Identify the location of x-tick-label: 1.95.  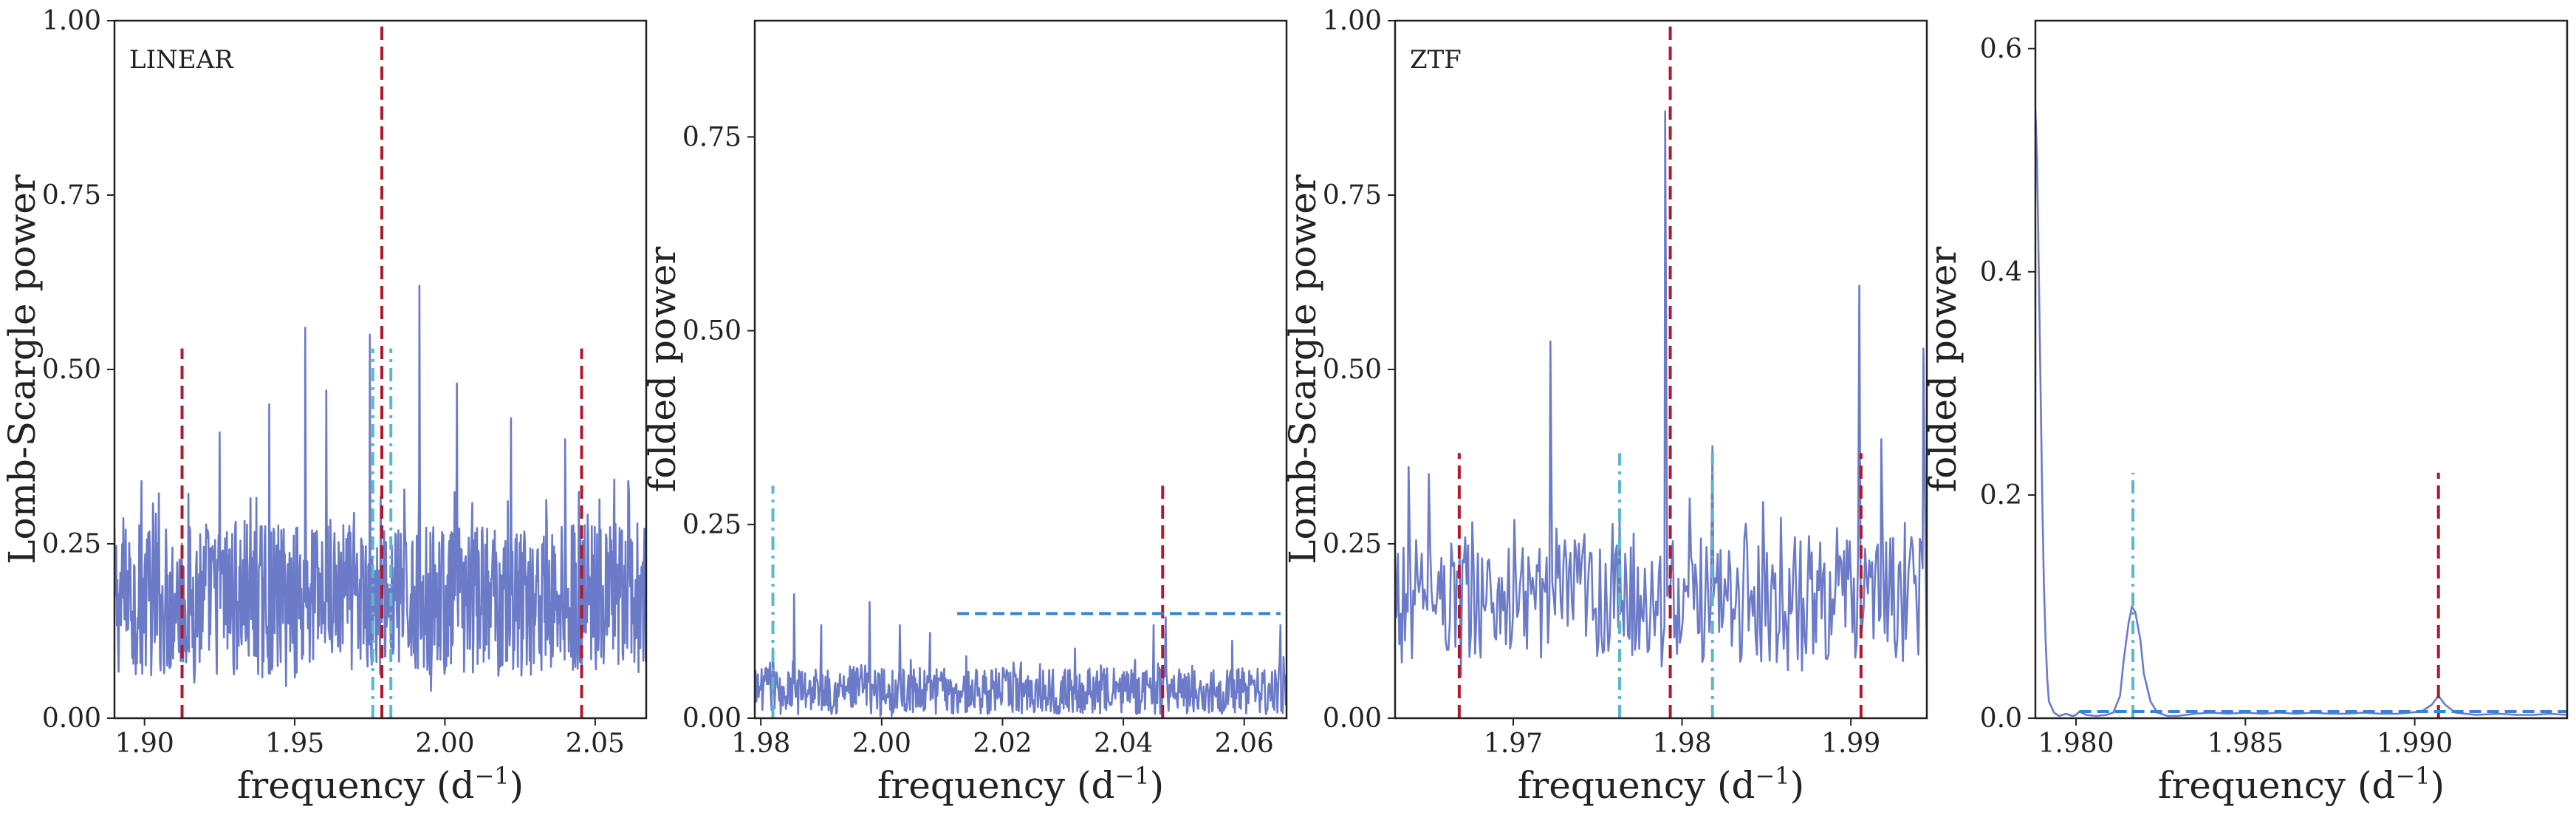
(294, 744).